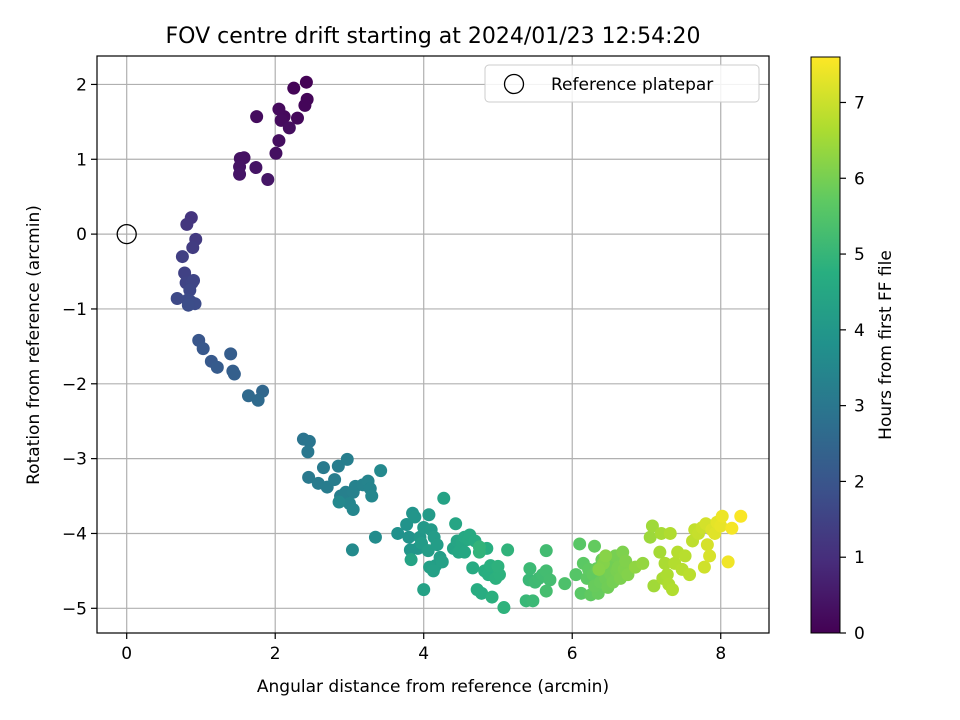 Image resolution: width=960 pixels, height=720 pixels. What do you see at coordinates (74, 385) in the screenshot?
I see `y-tick-label: −2` at bounding box center [74, 385].